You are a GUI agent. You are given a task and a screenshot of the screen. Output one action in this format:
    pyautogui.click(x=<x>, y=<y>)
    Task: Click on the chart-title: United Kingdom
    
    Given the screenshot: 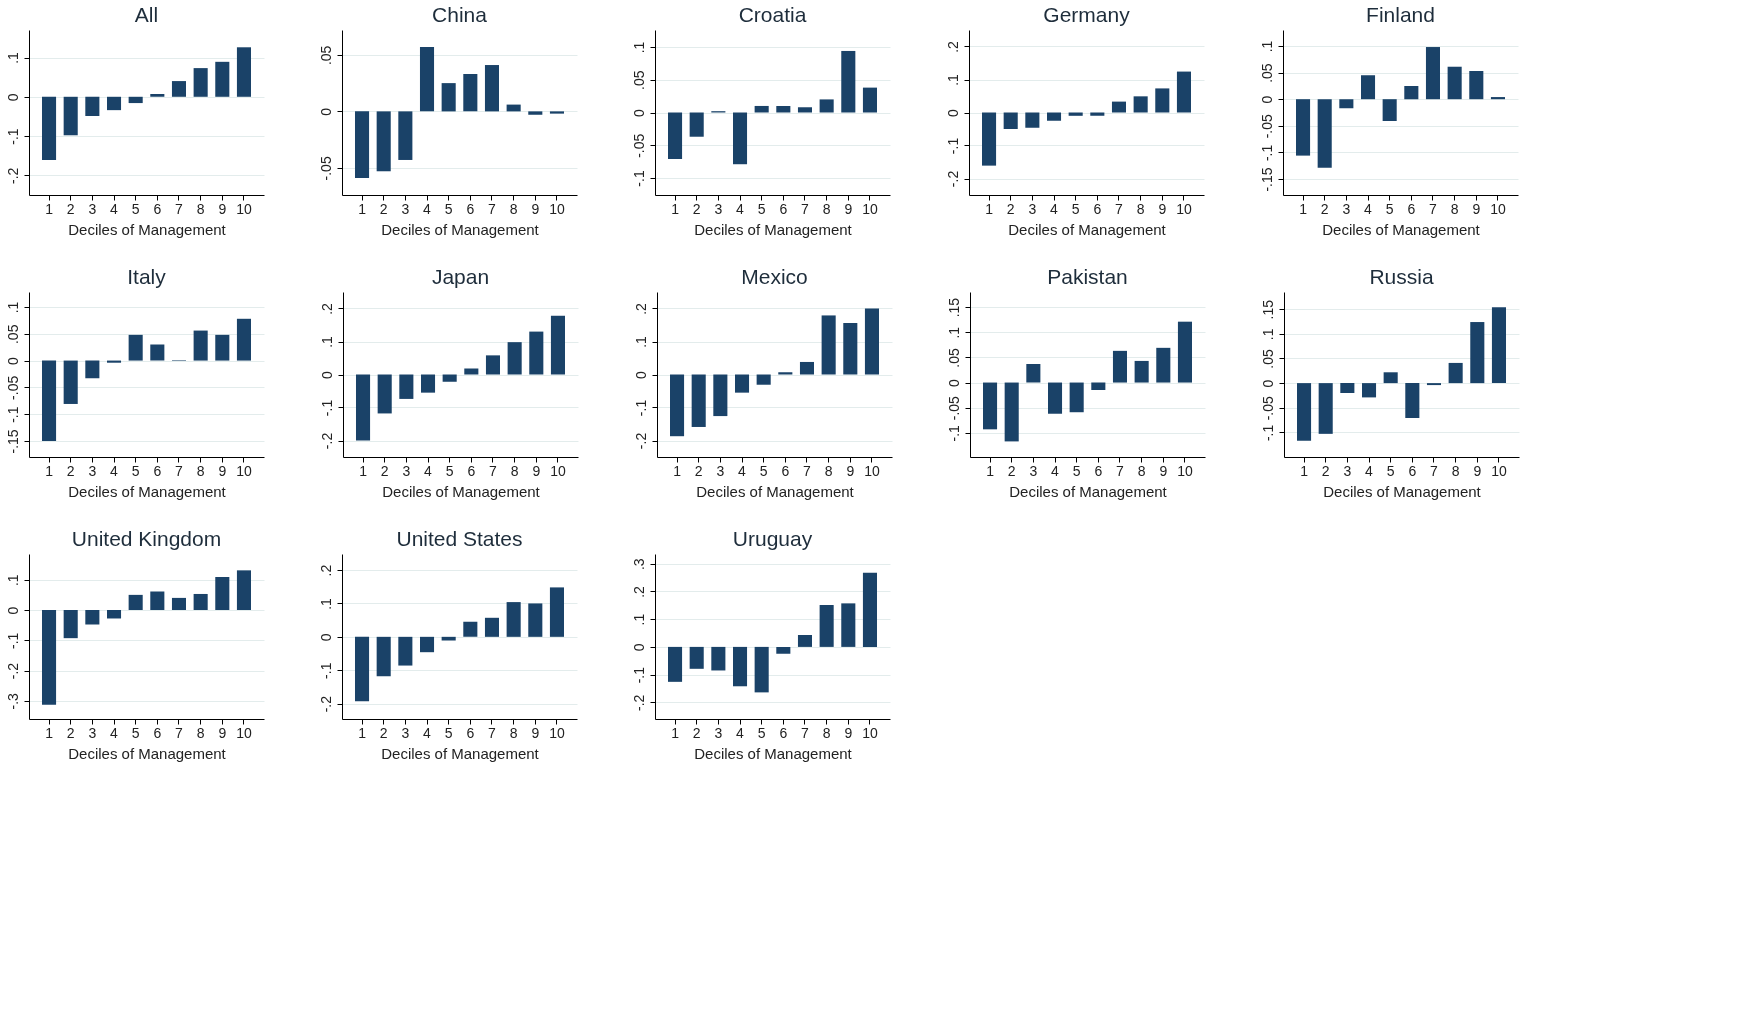 What is the action you would take?
    pyautogui.click(x=146, y=538)
    